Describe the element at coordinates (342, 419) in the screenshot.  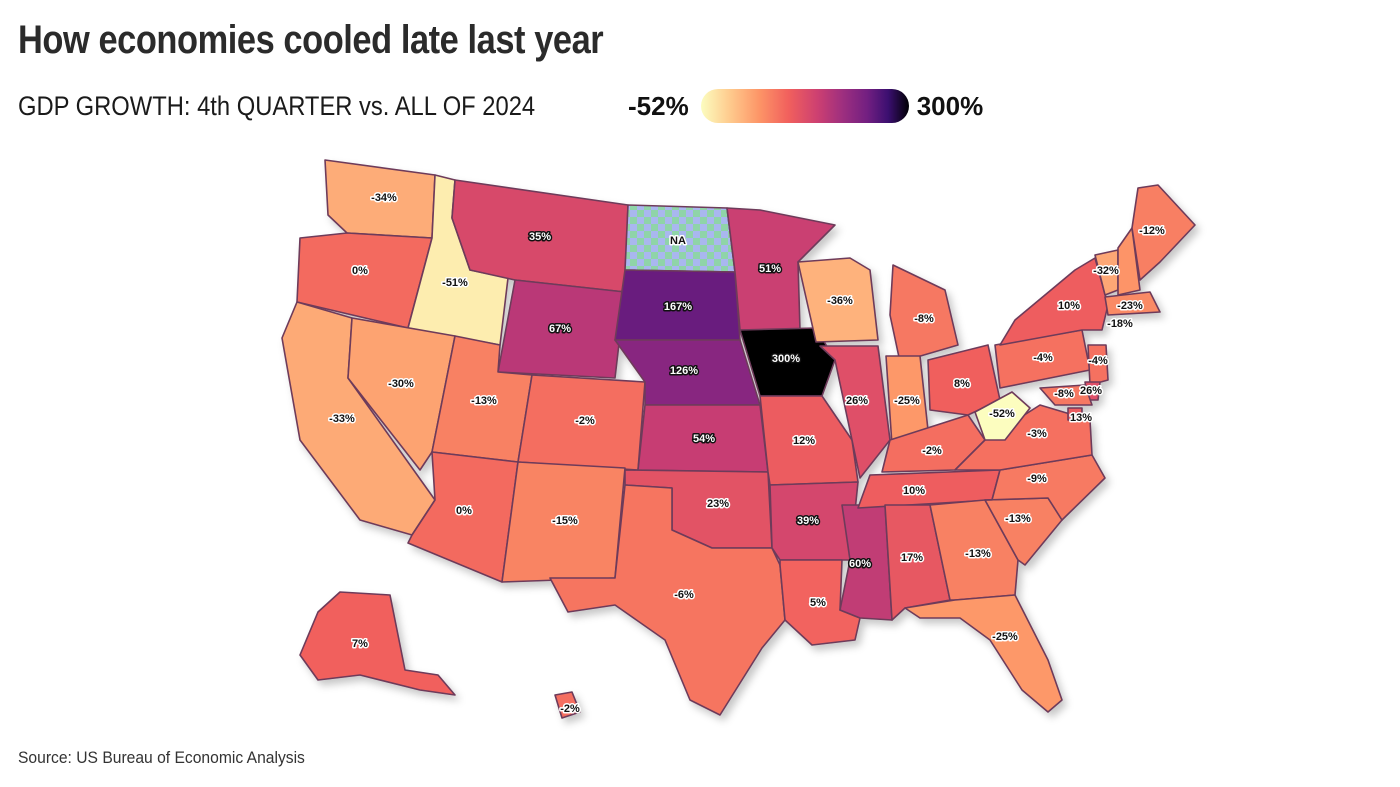
I see `state-label-ca: -33%` at that location.